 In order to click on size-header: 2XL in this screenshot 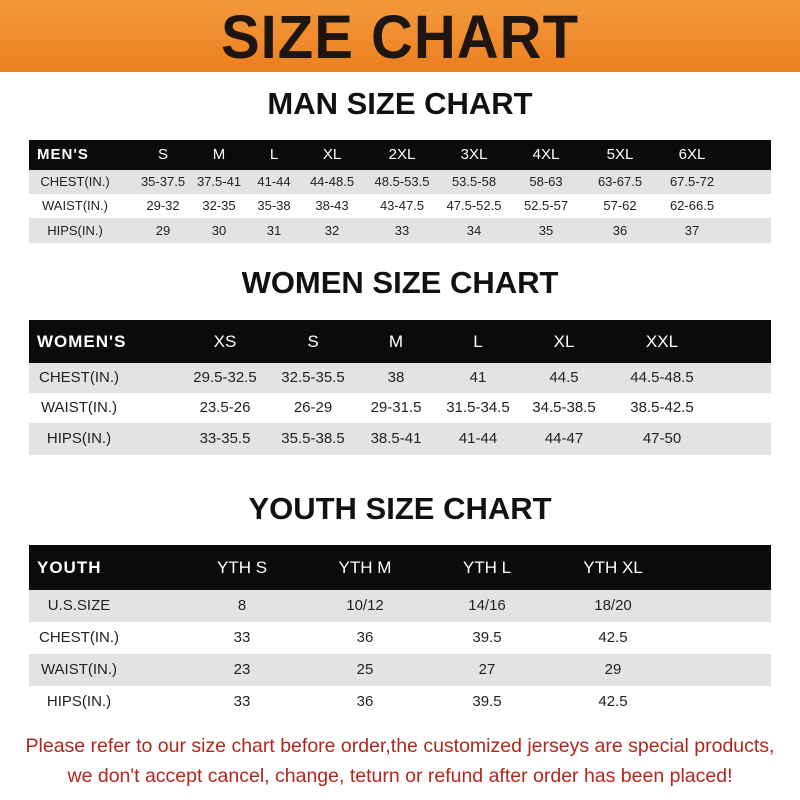, I will do `click(402, 154)`.